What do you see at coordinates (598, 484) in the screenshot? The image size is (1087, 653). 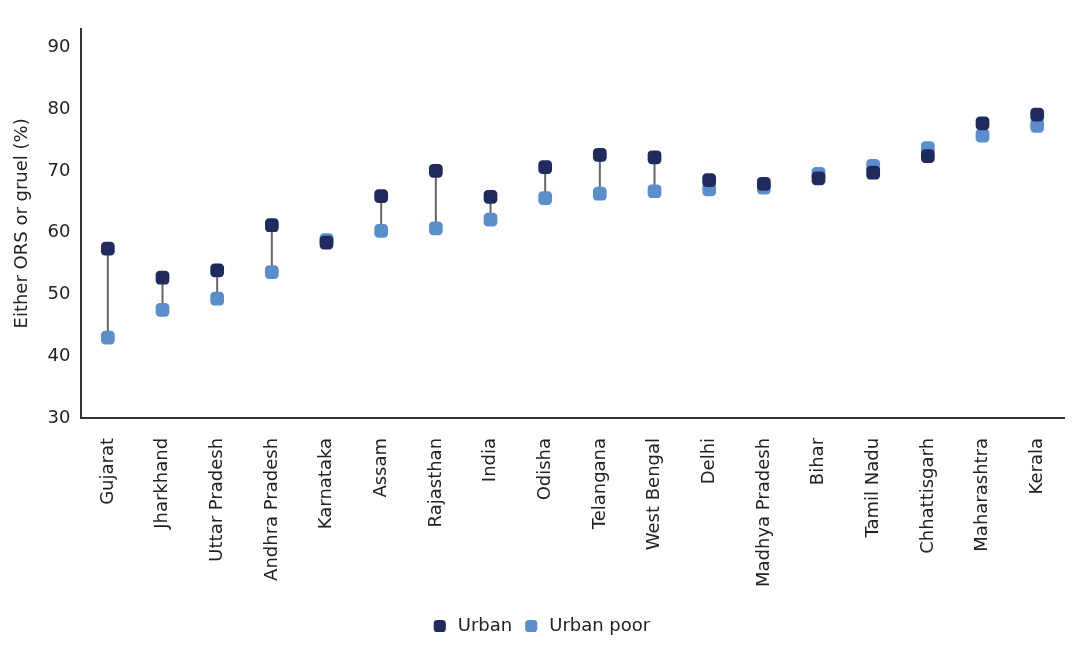 I see `x-tick-label: Telangana` at bounding box center [598, 484].